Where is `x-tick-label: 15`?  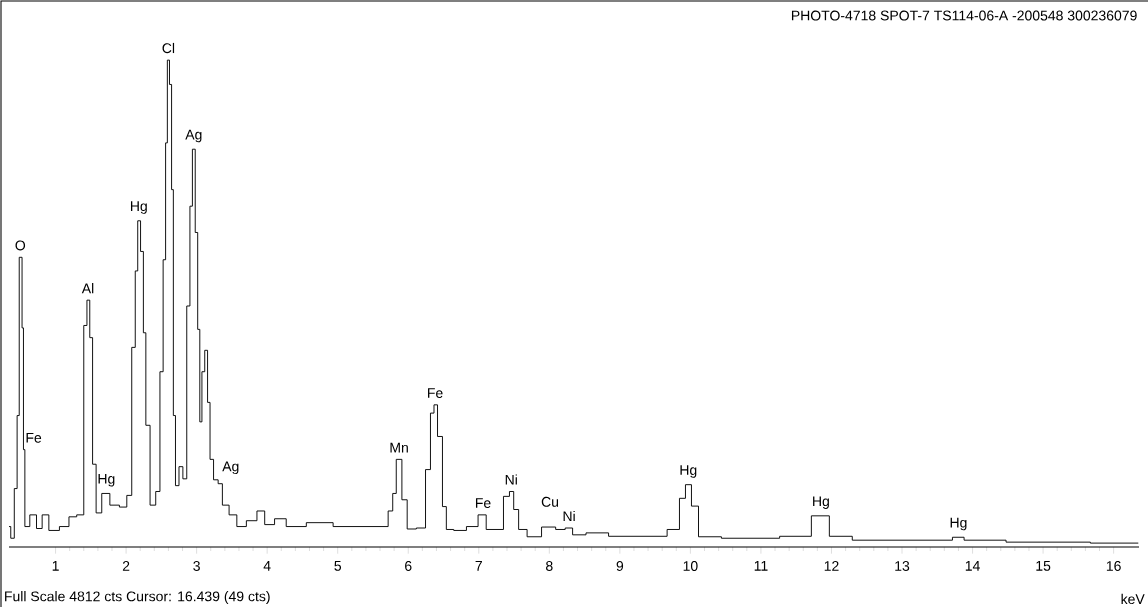 x-tick-label: 15 is located at coordinates (1043, 566).